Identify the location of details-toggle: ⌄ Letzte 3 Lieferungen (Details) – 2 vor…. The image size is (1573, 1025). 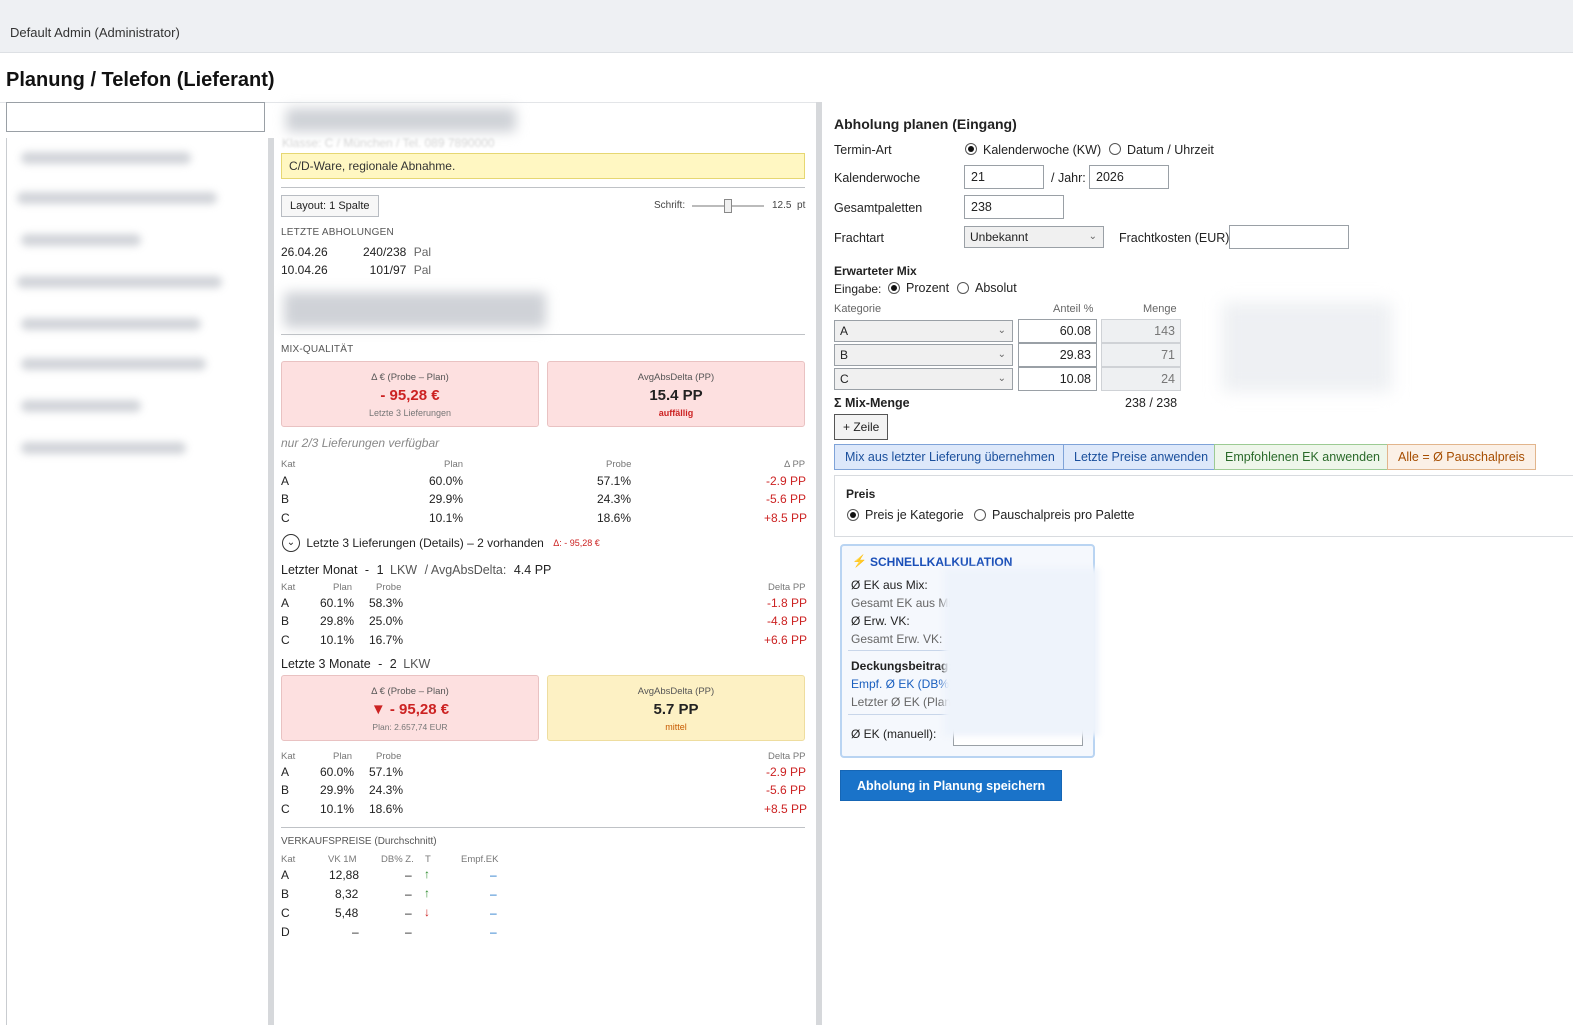
(441, 544).